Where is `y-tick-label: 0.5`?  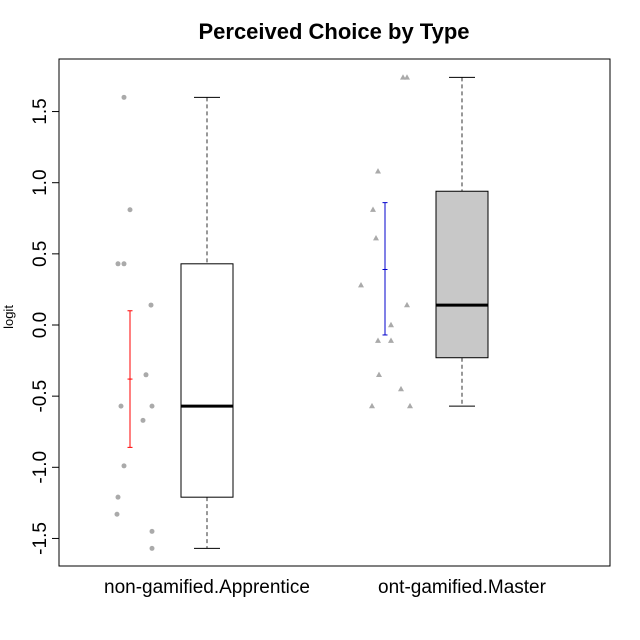
y-tick-label: 0.5 is located at coordinates (40, 254).